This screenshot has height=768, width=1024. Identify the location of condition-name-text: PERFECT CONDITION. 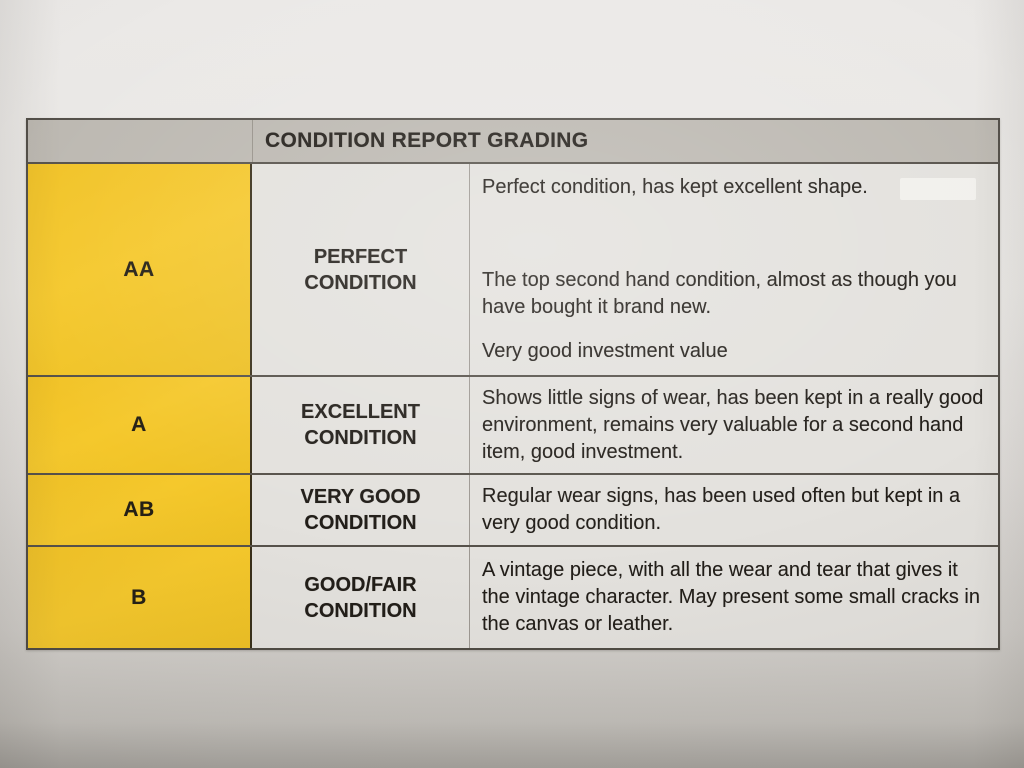
(360, 269).